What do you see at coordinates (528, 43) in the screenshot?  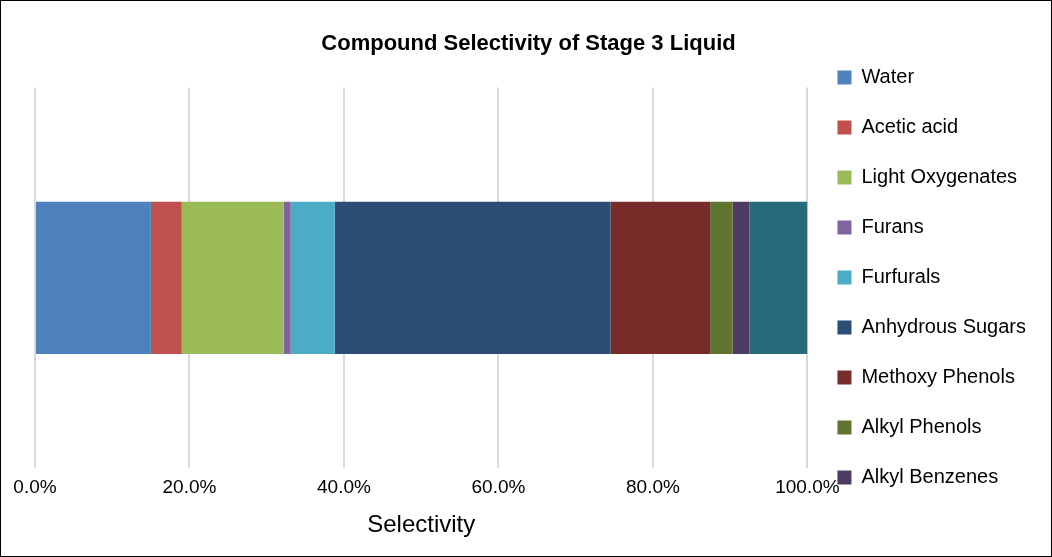 I see `chart-title: Compound Selectivity of Stage 3 Liquid` at bounding box center [528, 43].